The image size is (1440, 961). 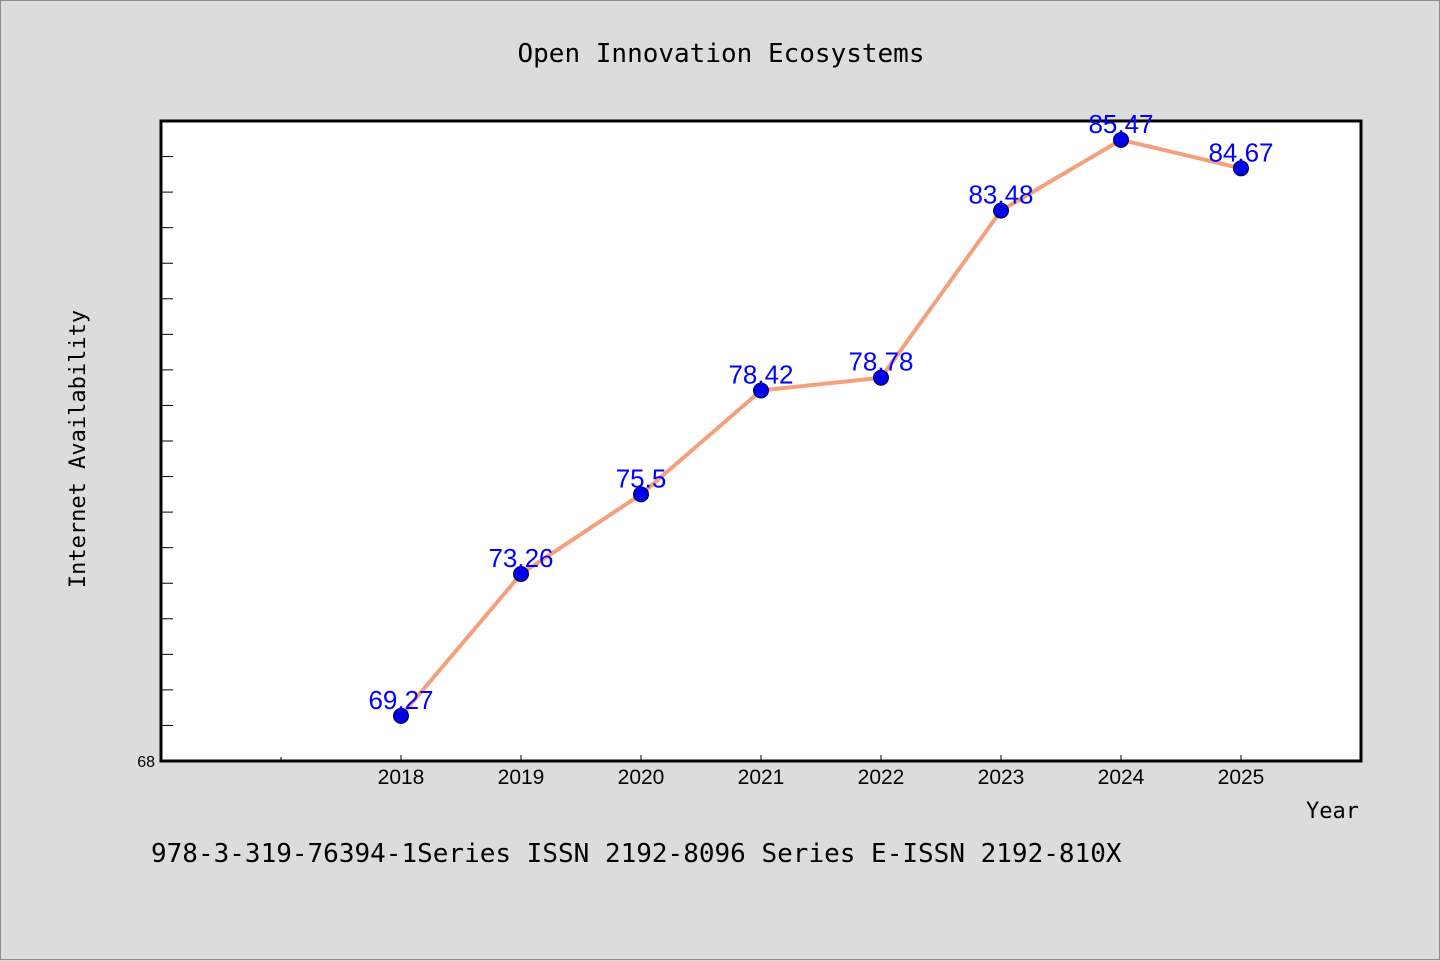 I want to click on x-tick-label: 2021, so click(x=761, y=777).